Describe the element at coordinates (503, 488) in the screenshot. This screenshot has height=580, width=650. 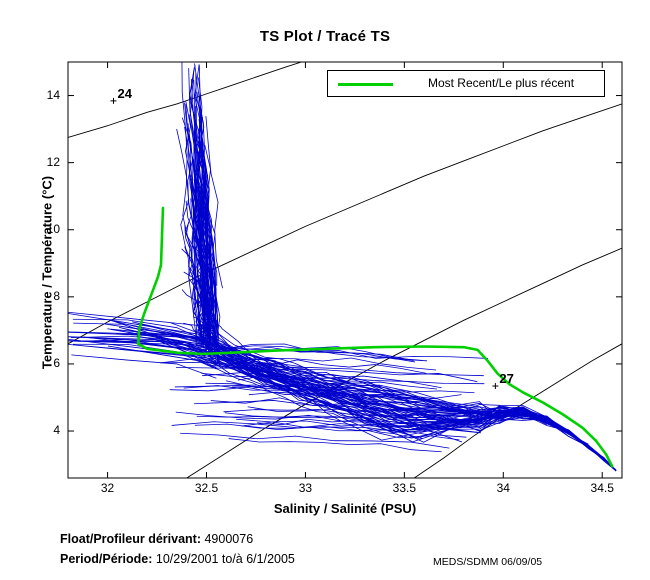
I see `x-tick-label: 34` at that location.